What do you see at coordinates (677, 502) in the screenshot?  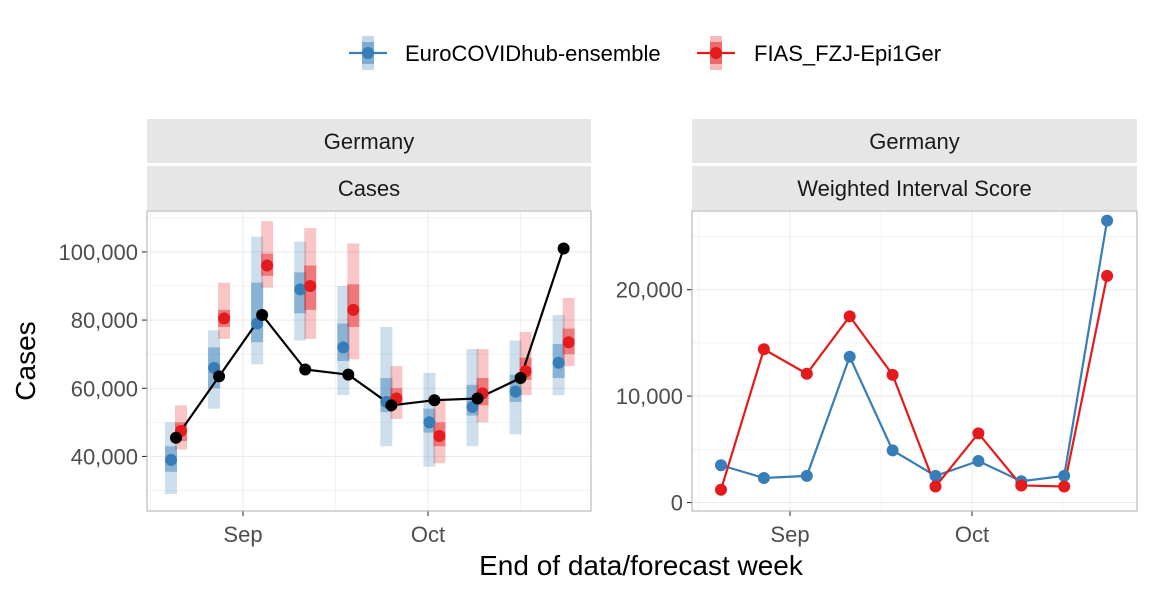 I see `y-tick-label: 0` at bounding box center [677, 502].